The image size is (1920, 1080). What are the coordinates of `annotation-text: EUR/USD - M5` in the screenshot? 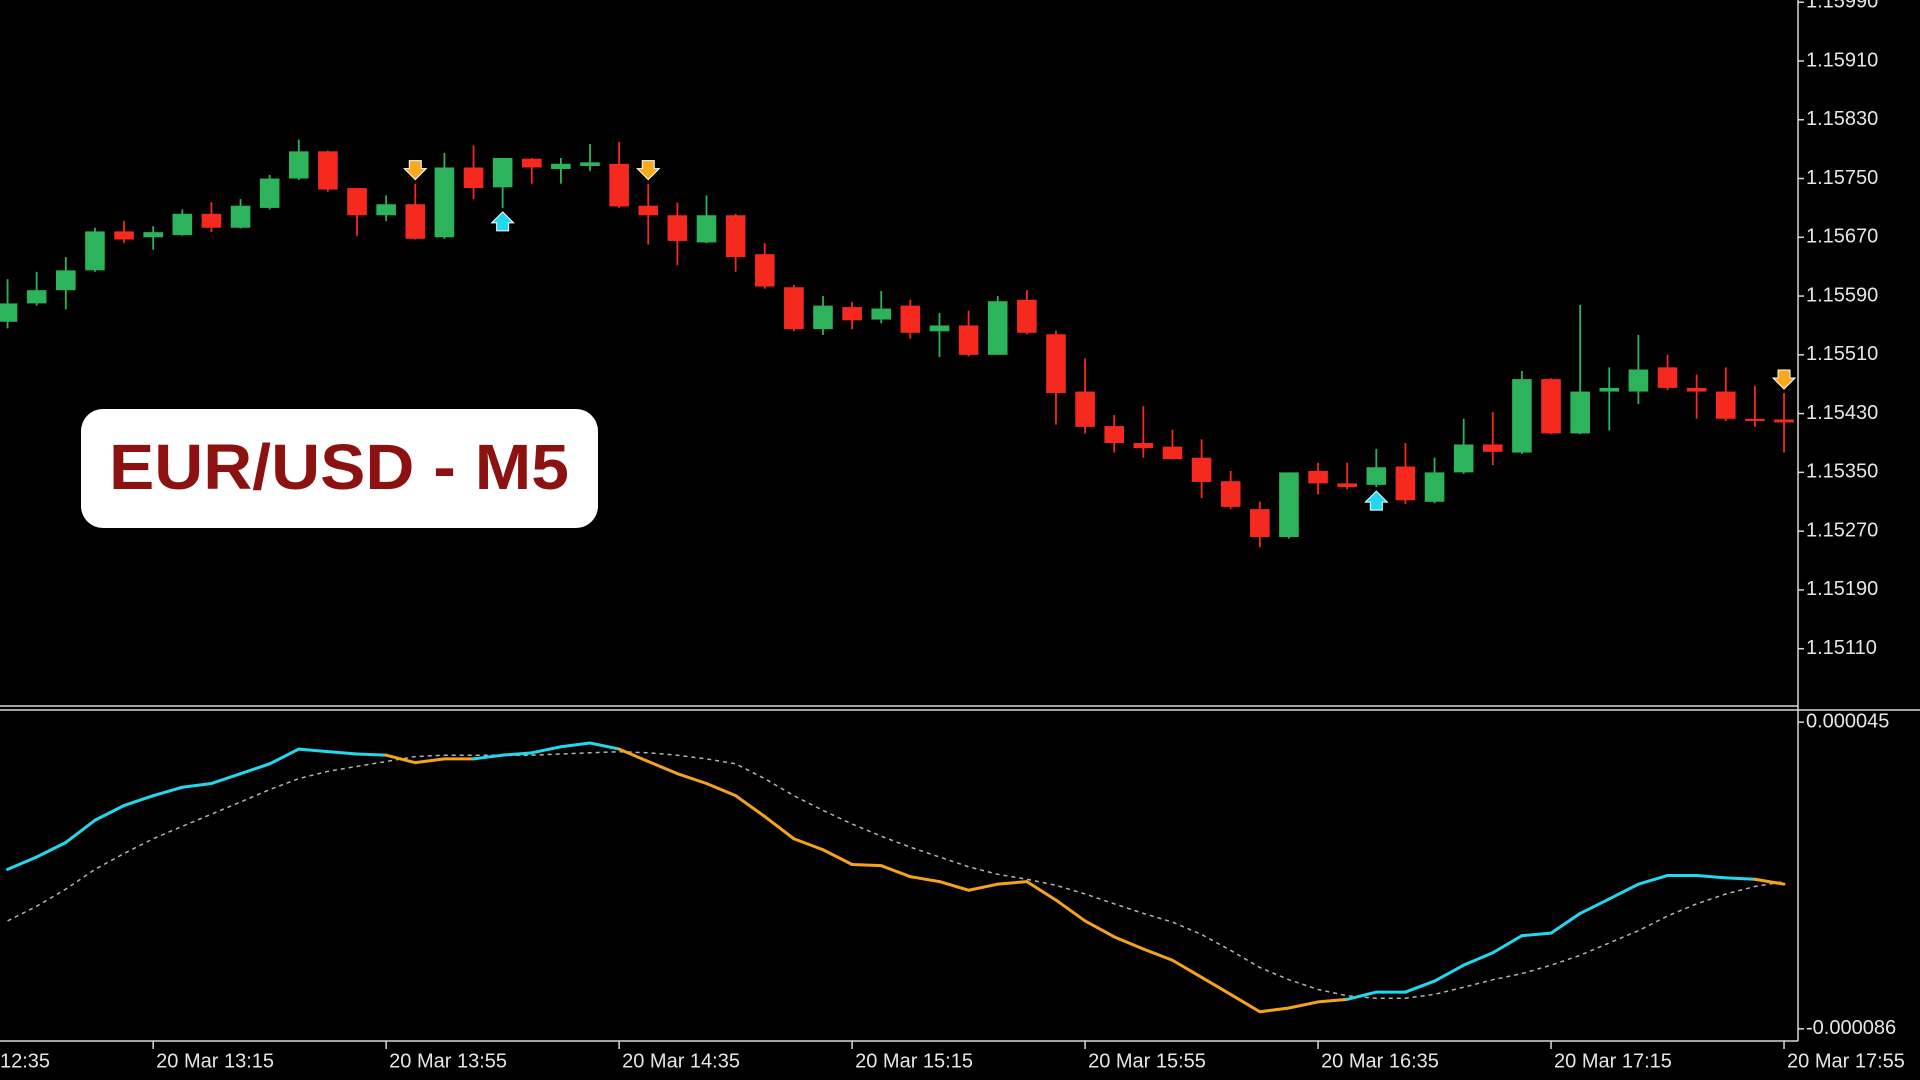 It's located at (339, 467).